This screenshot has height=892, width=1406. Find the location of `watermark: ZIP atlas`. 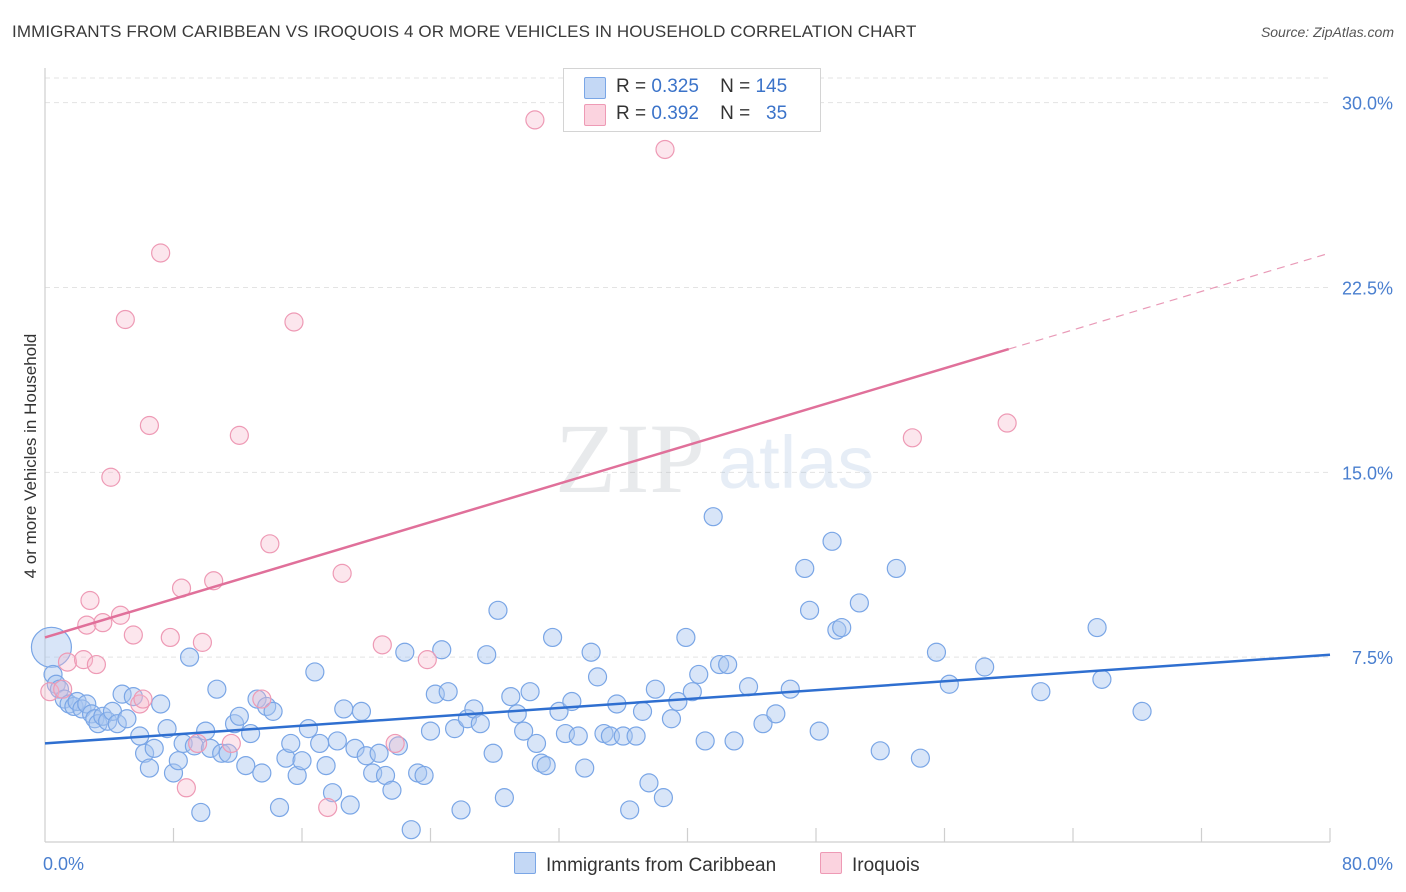

watermark: ZIP atlas is located at coordinates (714, 458).